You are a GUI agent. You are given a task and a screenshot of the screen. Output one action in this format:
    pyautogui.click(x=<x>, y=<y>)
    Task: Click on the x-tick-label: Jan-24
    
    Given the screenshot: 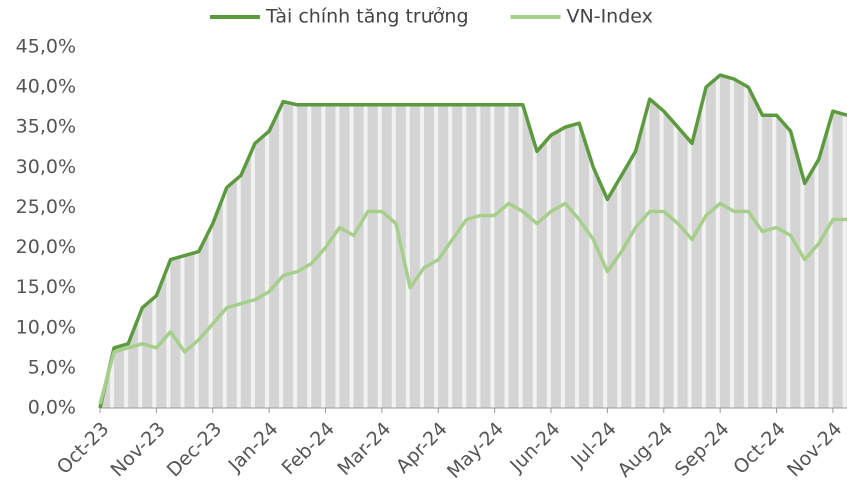 What is the action you would take?
    pyautogui.click(x=253, y=447)
    